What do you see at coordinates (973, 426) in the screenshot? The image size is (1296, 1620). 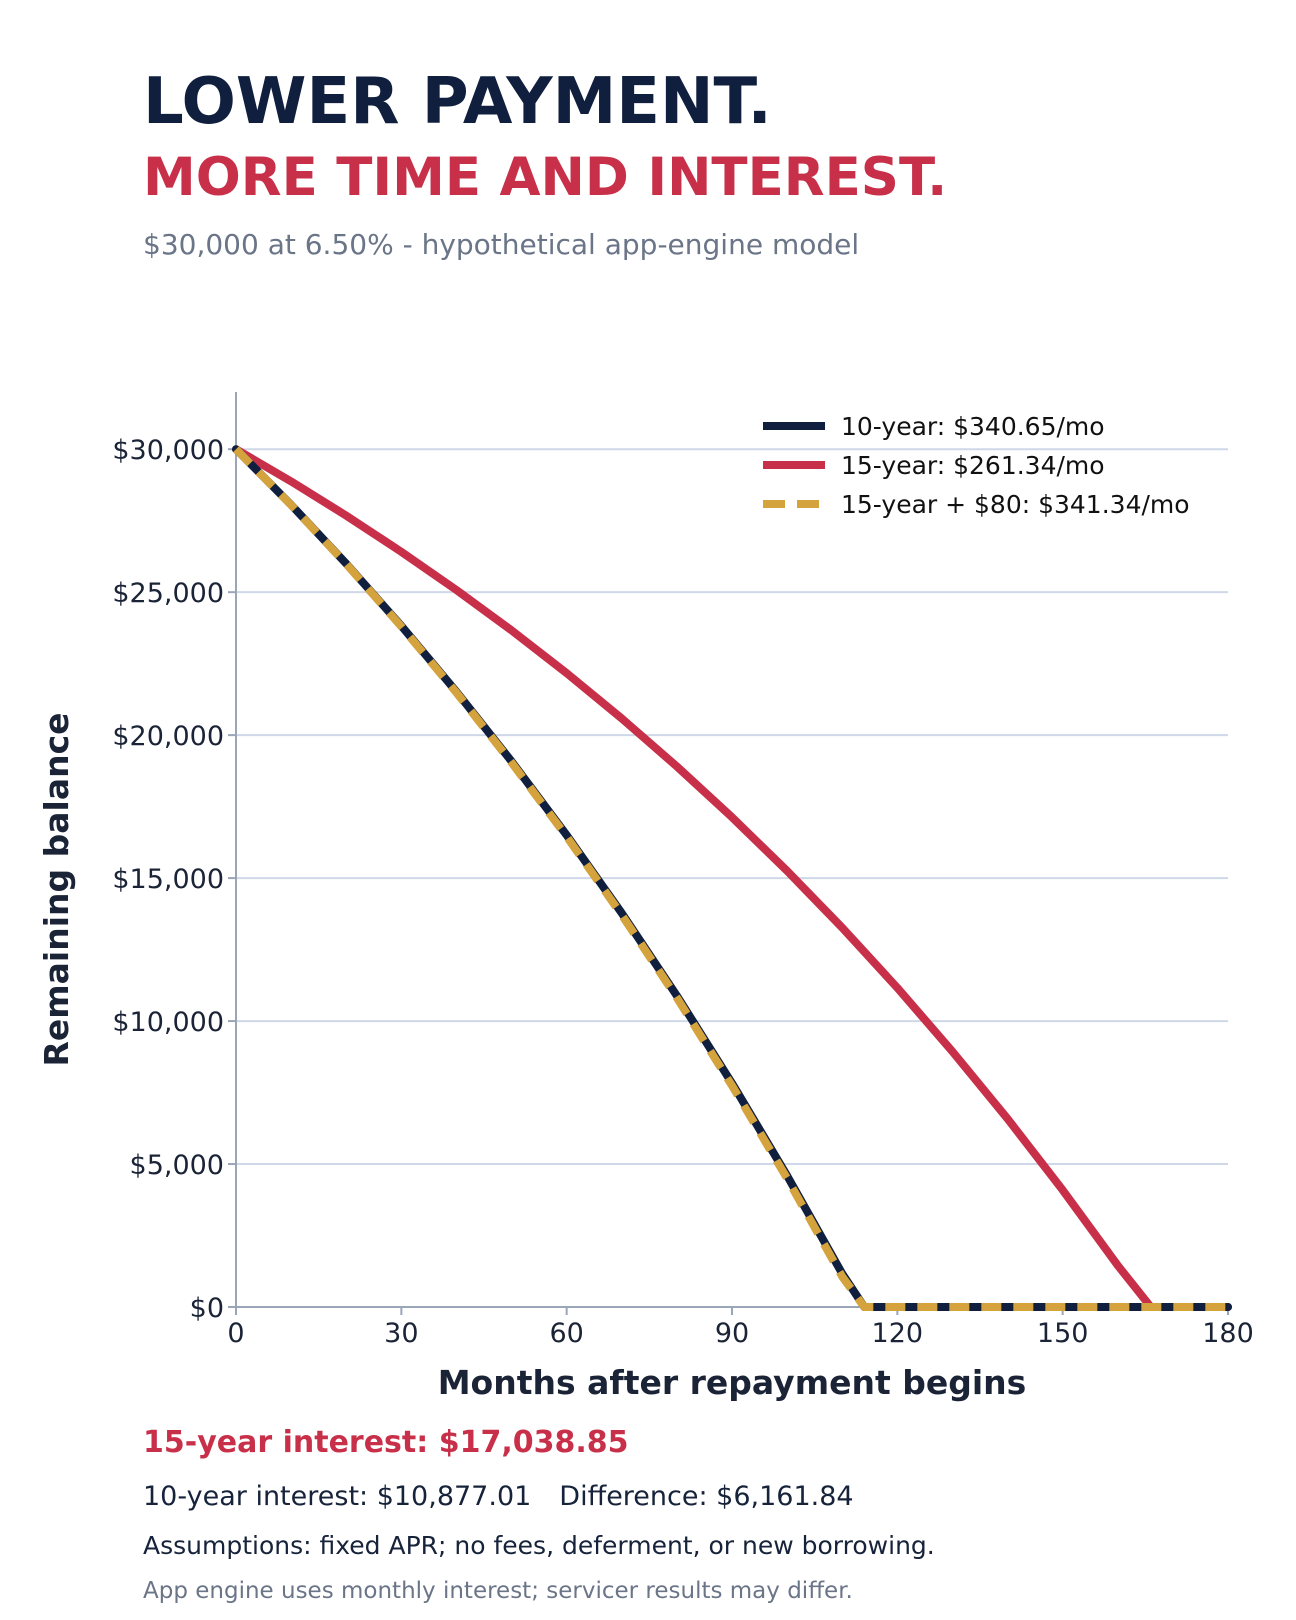 I see `legend-label: 10-year: $340.65/mo` at bounding box center [973, 426].